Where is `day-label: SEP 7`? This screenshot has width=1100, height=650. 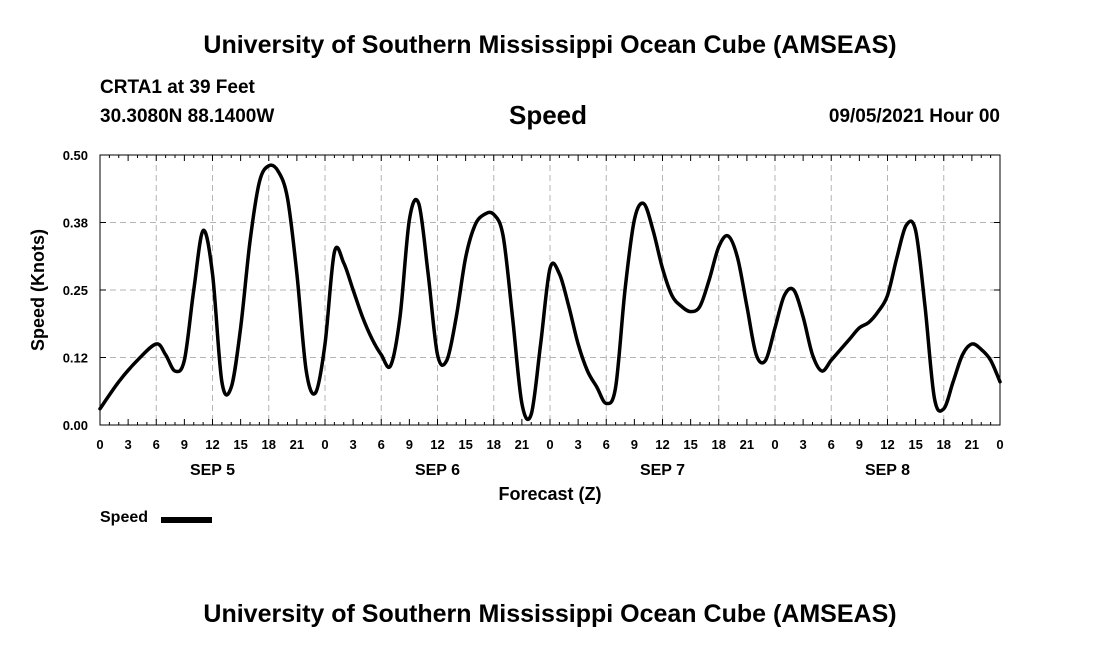
day-label: SEP 7 is located at coordinates (662, 470).